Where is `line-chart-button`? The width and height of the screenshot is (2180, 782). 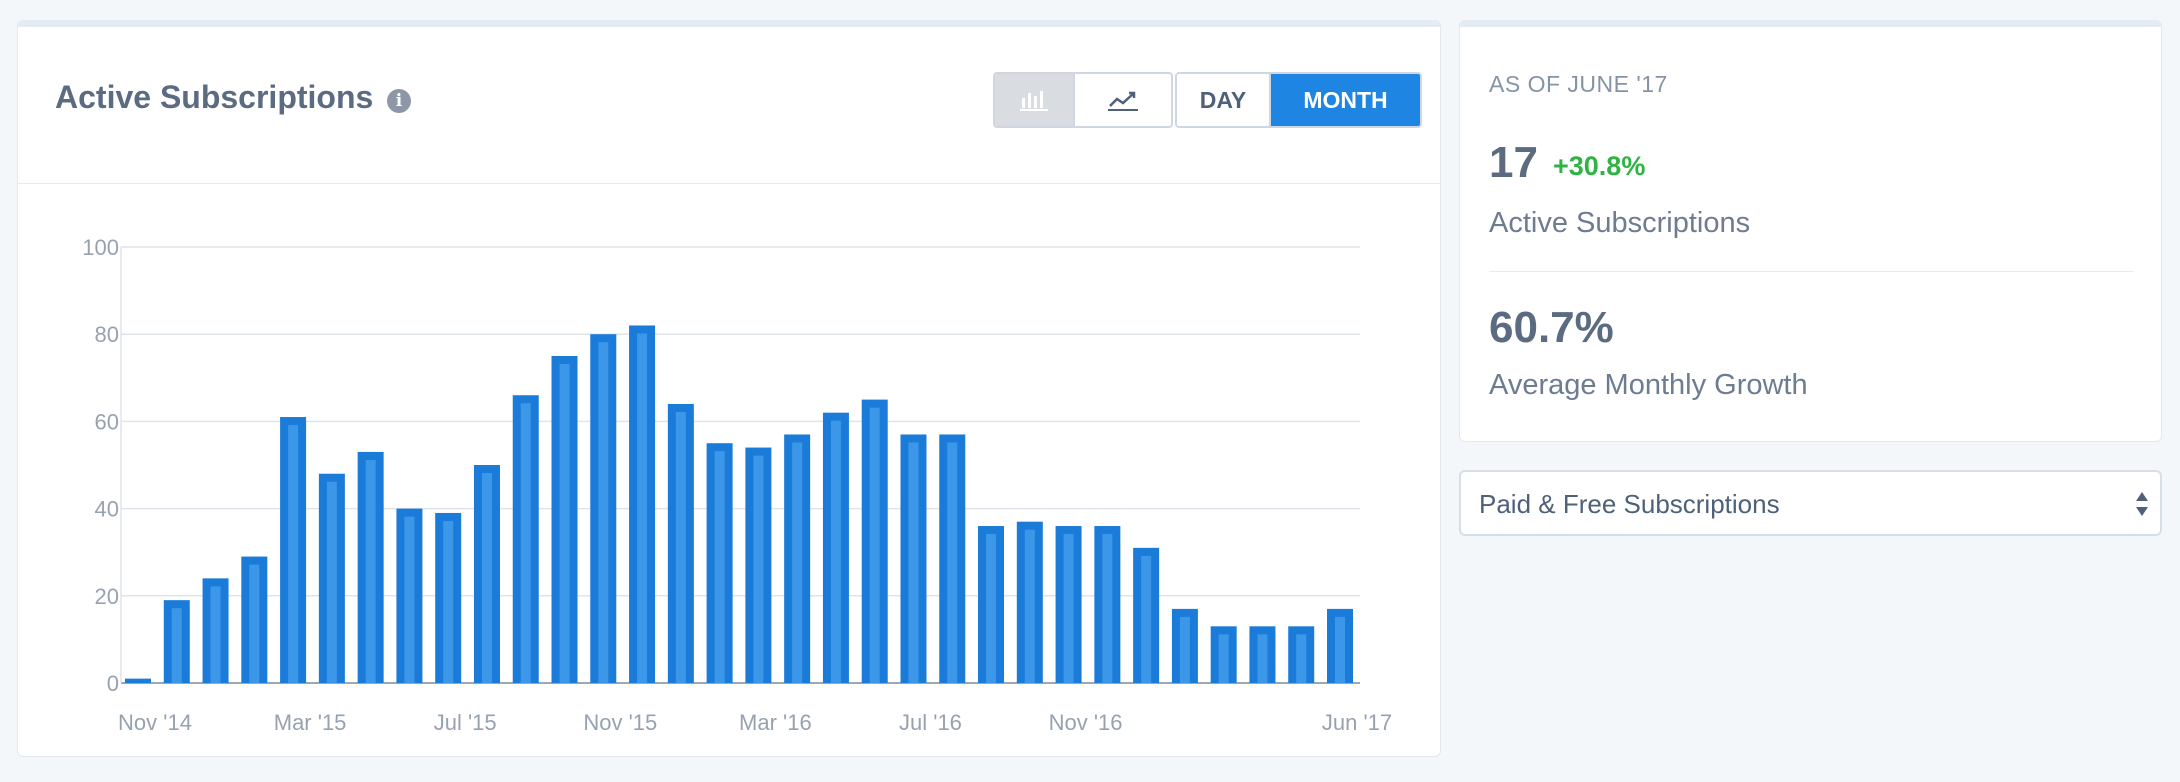
line-chart-button is located at coordinates (1123, 100).